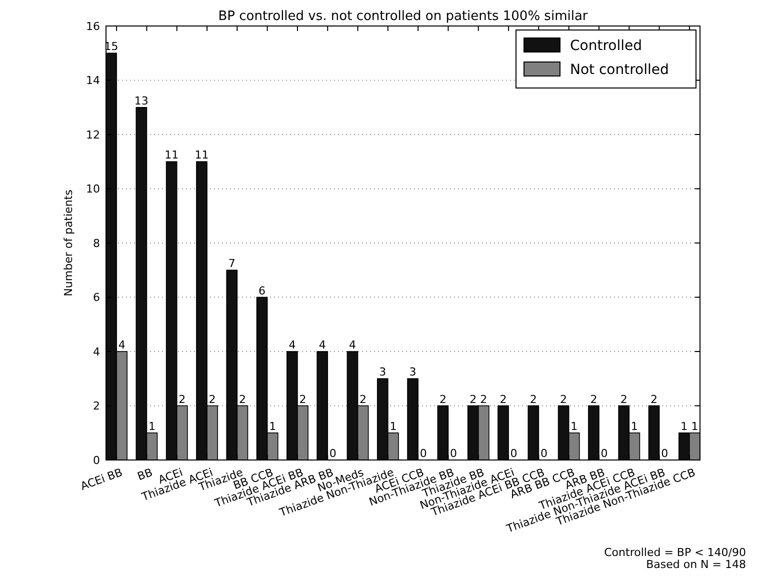 The width and height of the screenshot is (766, 582). I want to click on y-tick-label: 10, so click(93, 189).